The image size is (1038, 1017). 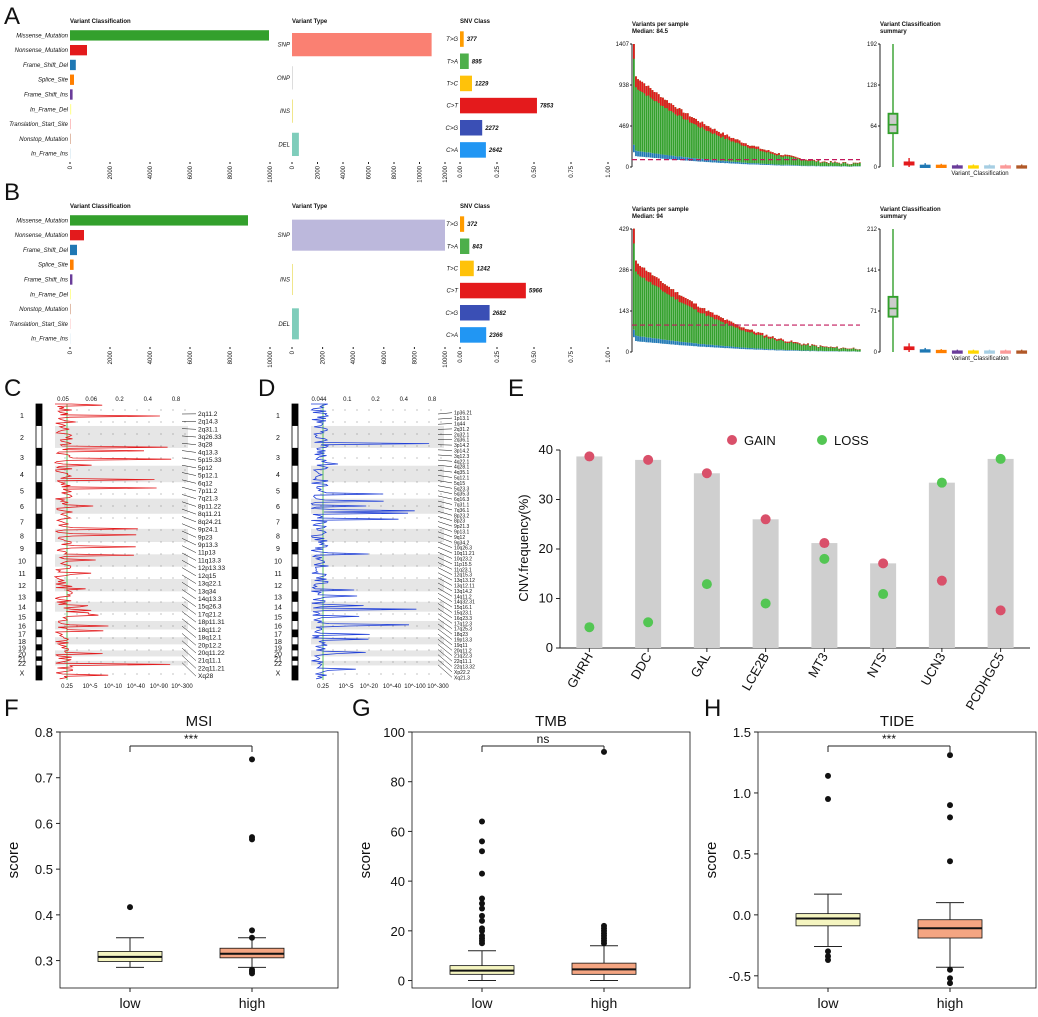 I want to click on a-summary-xlabel: Variant_Classification, so click(x=979, y=174).